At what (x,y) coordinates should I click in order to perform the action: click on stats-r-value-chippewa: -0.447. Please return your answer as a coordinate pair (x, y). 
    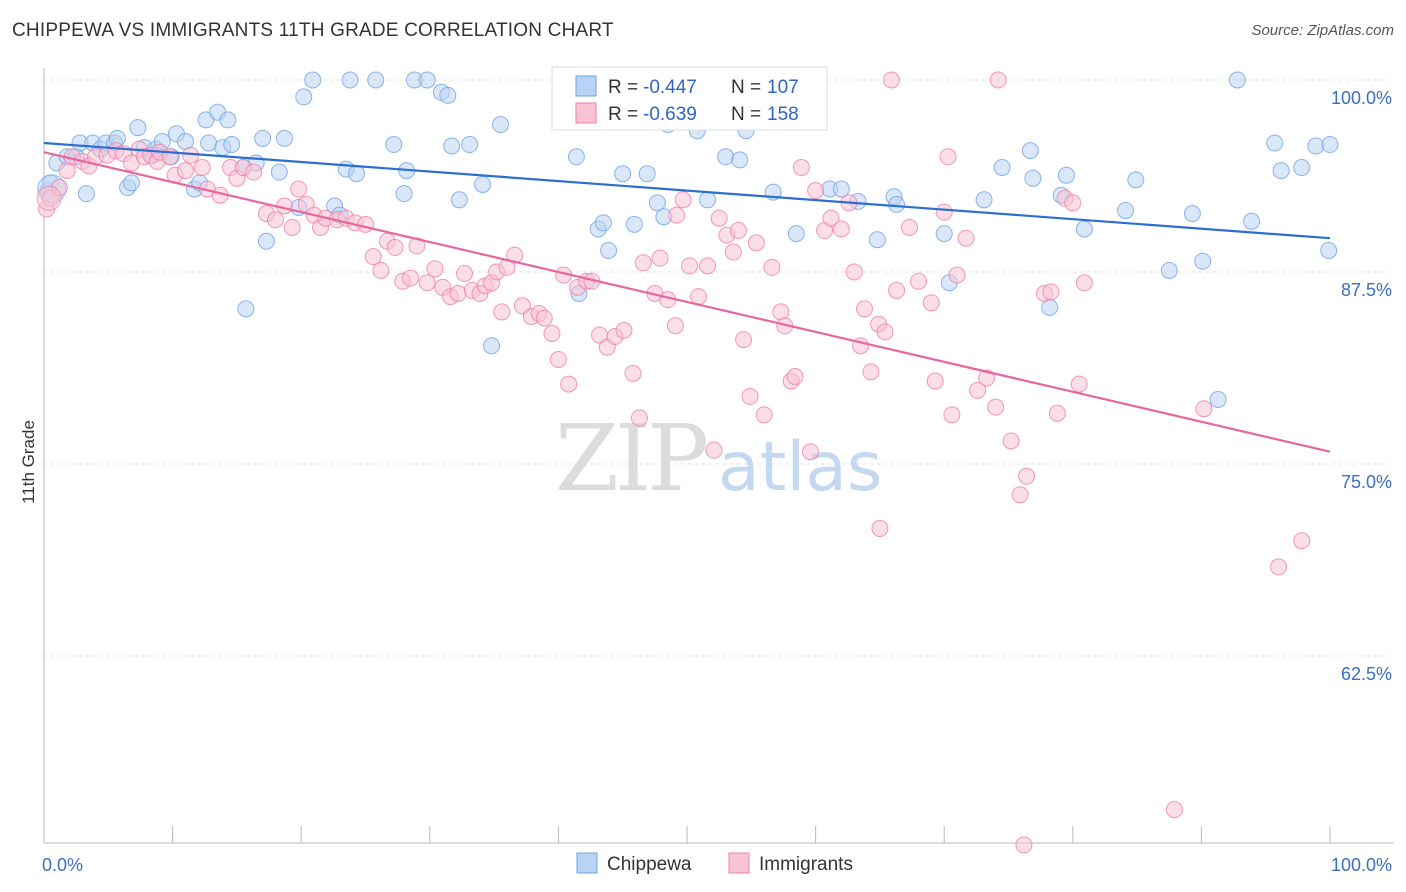
    Looking at the image, I should click on (670, 87).